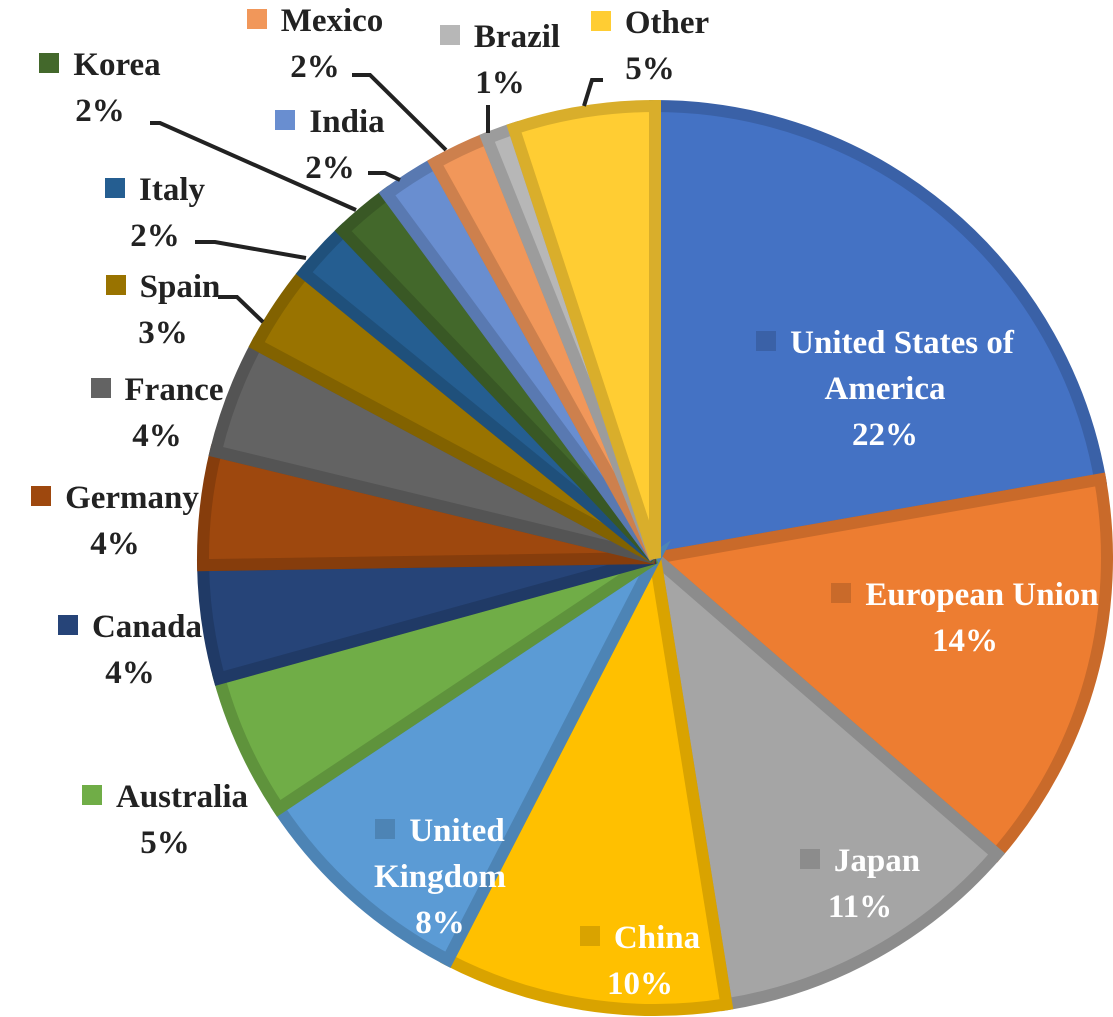 The image size is (1113, 1017). What do you see at coordinates (180, 287) in the screenshot?
I see `category-label: Spain` at bounding box center [180, 287].